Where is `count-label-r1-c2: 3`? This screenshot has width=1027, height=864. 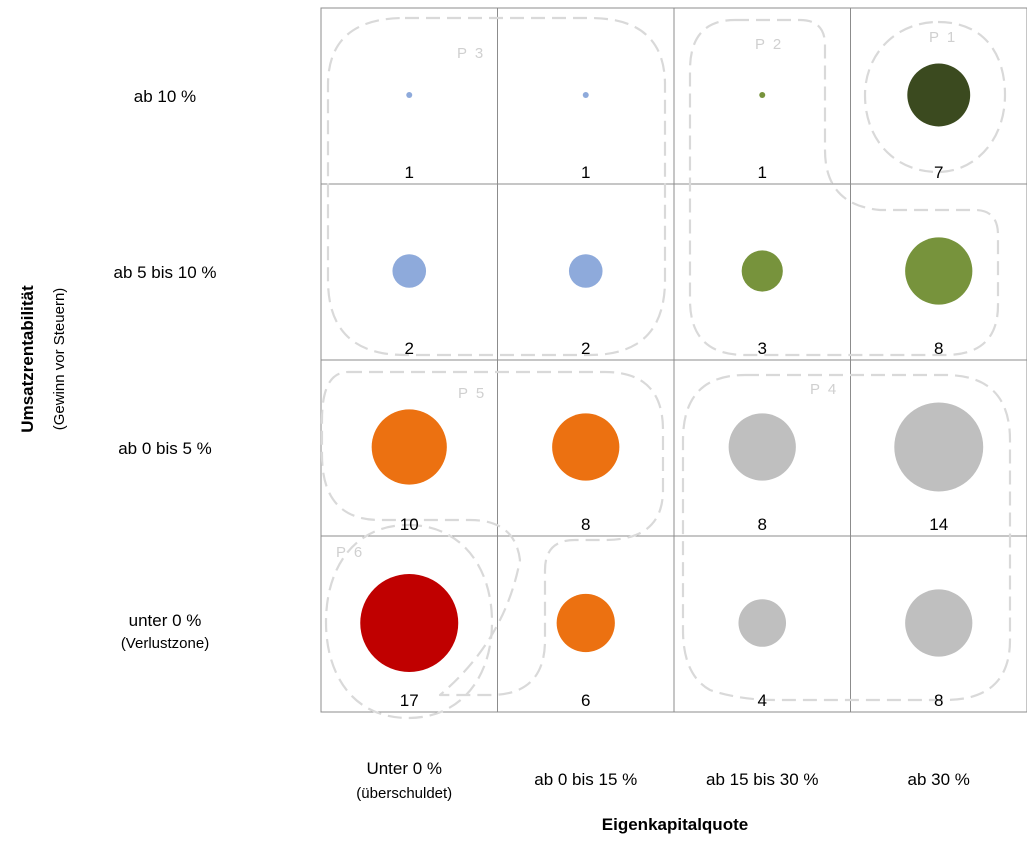 count-label-r1-c2: 3 is located at coordinates (762, 348).